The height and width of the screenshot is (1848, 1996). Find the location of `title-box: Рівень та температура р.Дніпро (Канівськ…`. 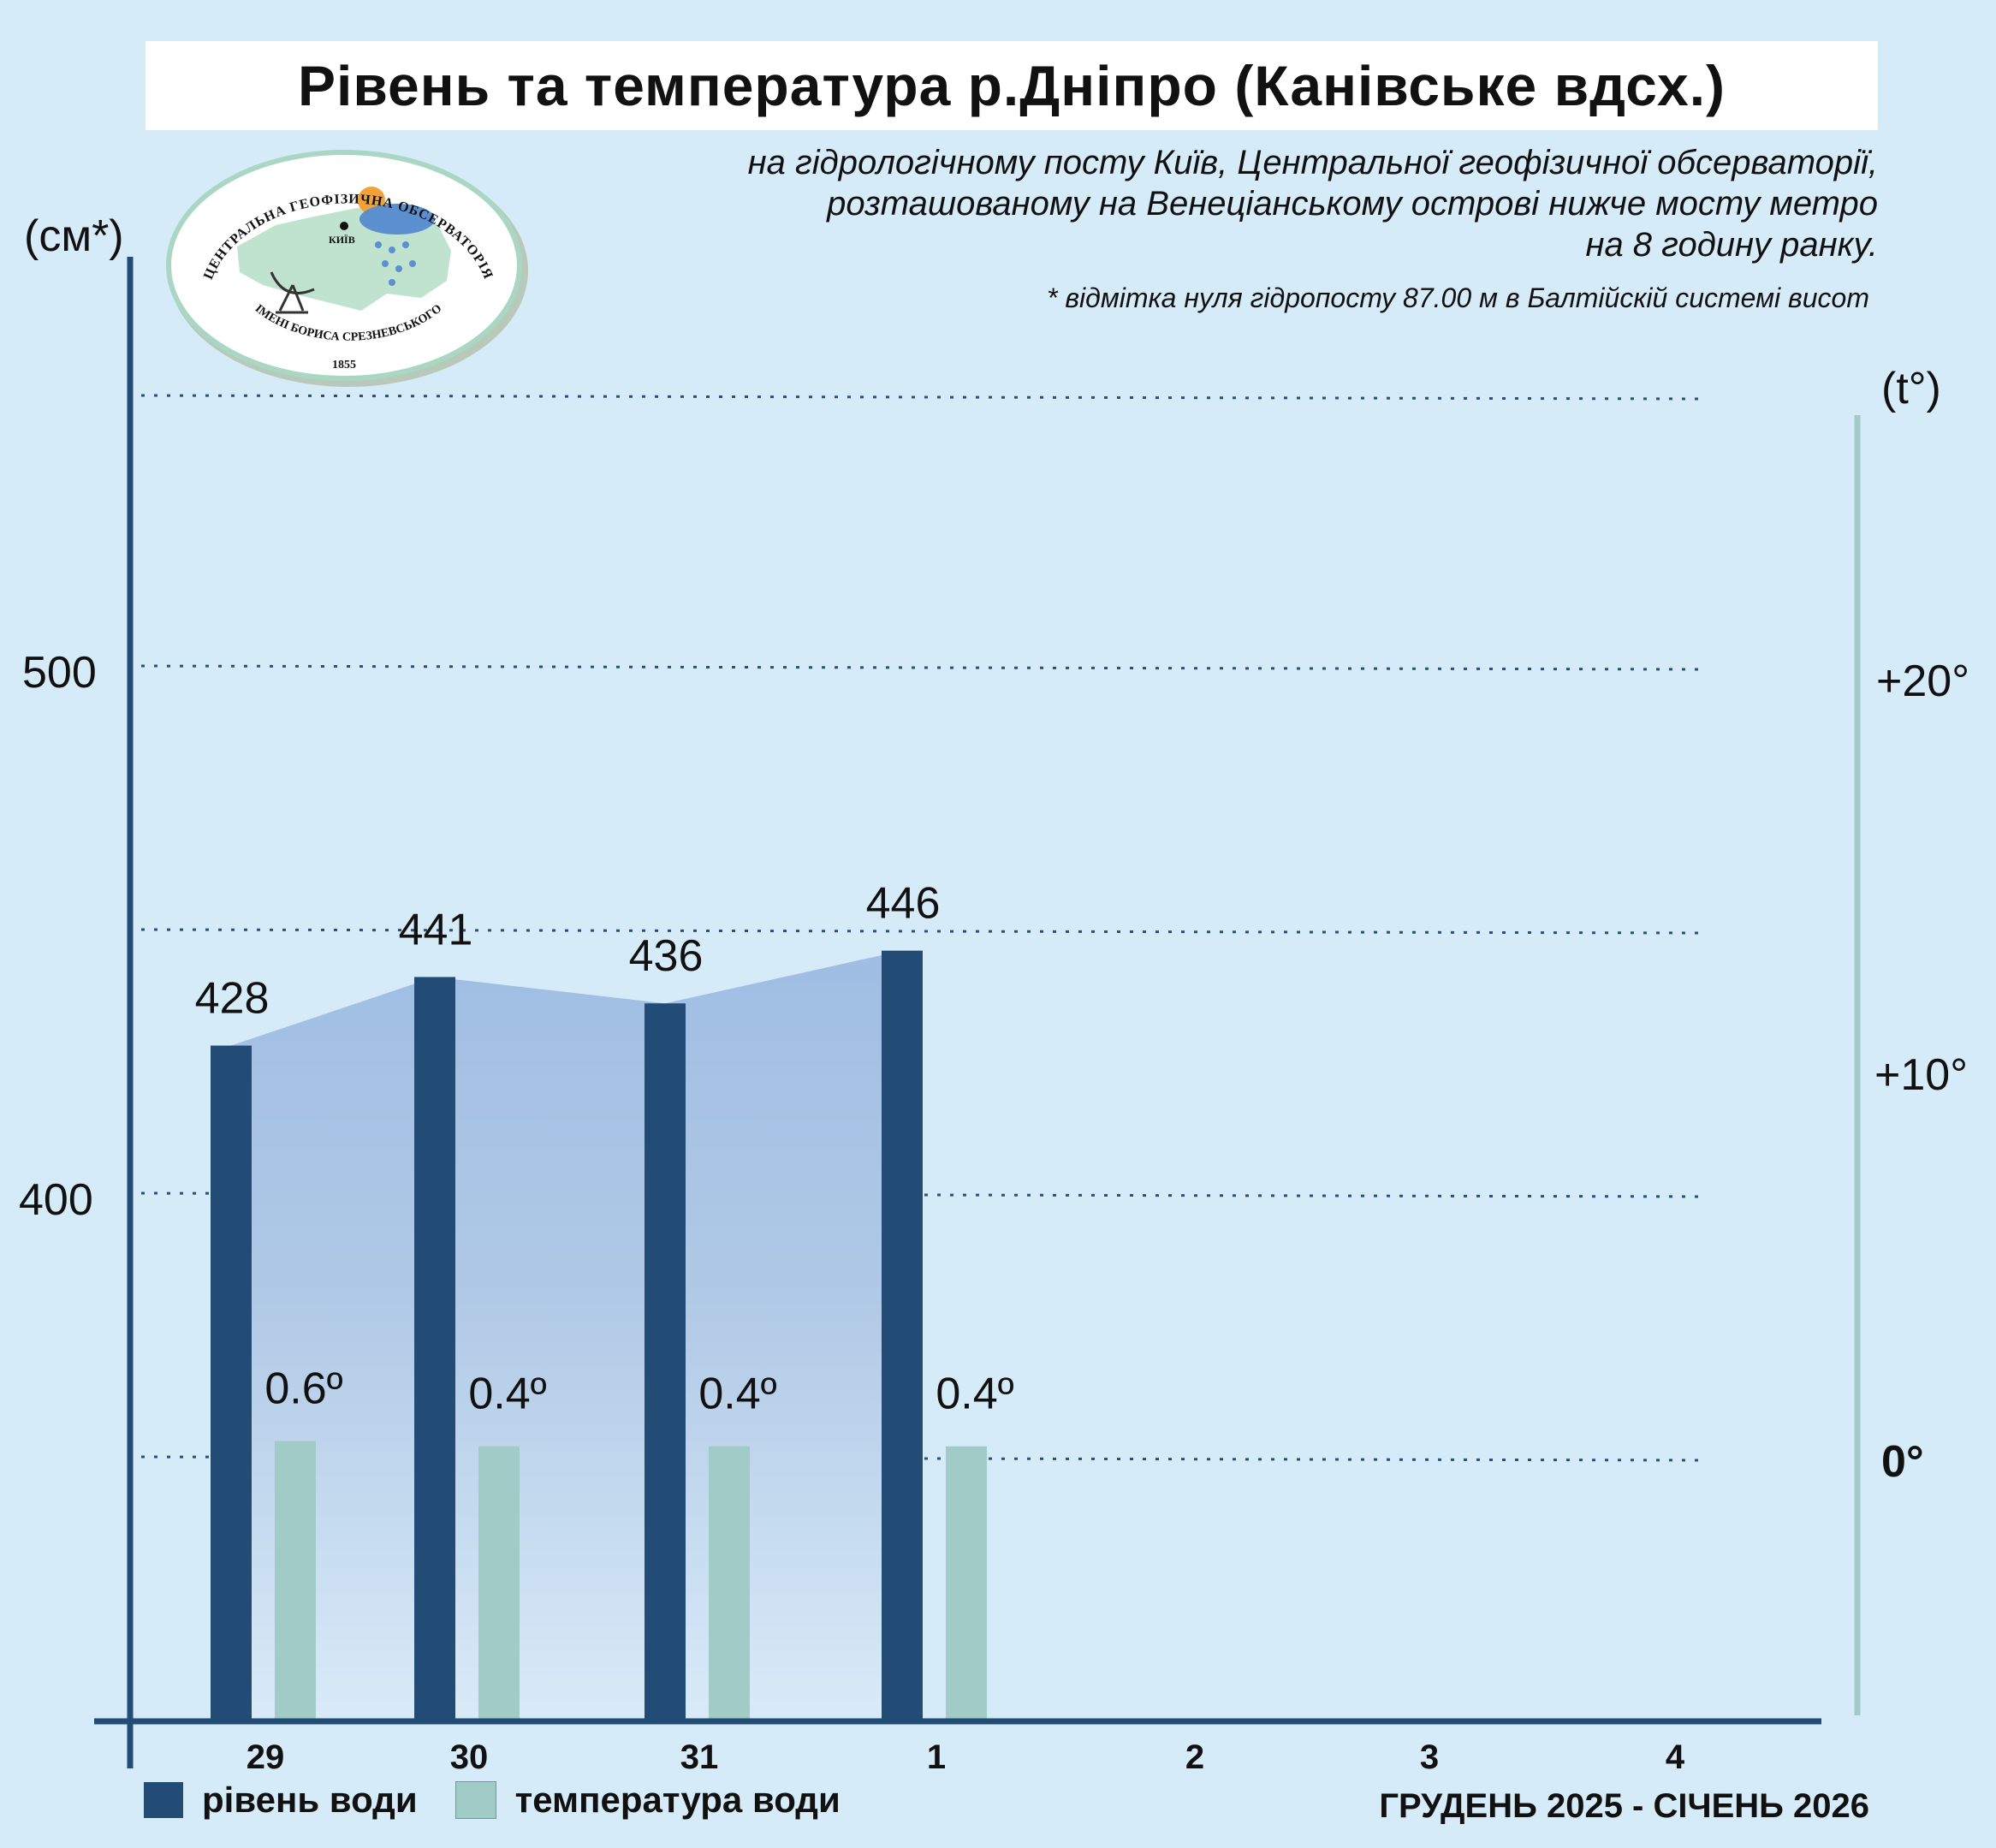

title-box: Рівень та температура р.Дніпро (Канівськ… is located at coordinates (1012, 86).